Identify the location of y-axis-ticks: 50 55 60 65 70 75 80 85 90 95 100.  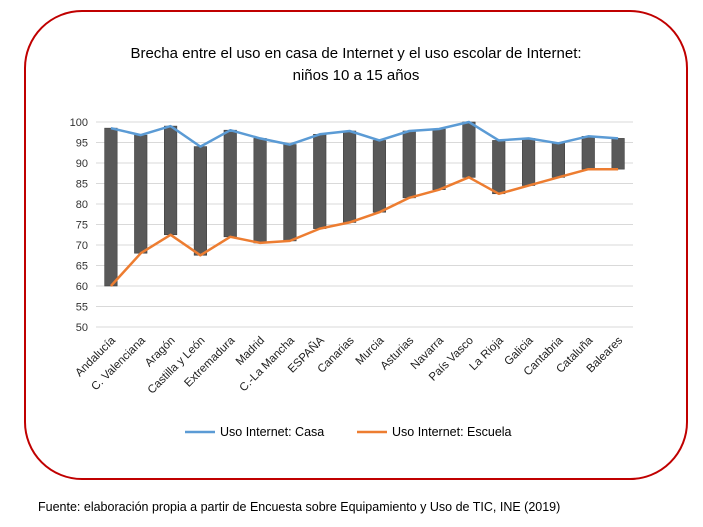
(79, 225).